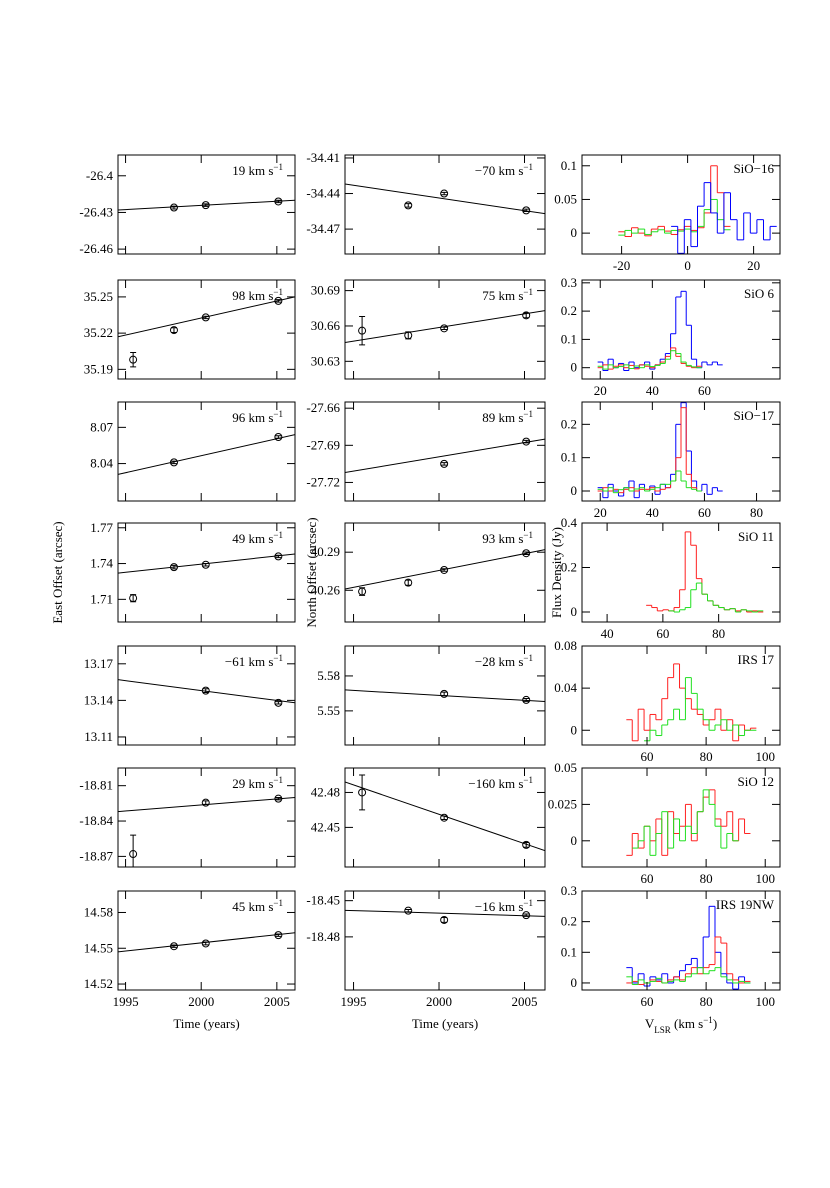 The width and height of the screenshot is (830, 1188). Describe the element at coordinates (96, 855) in the screenshot. I see `y-tick-label: -18.87` at that location.